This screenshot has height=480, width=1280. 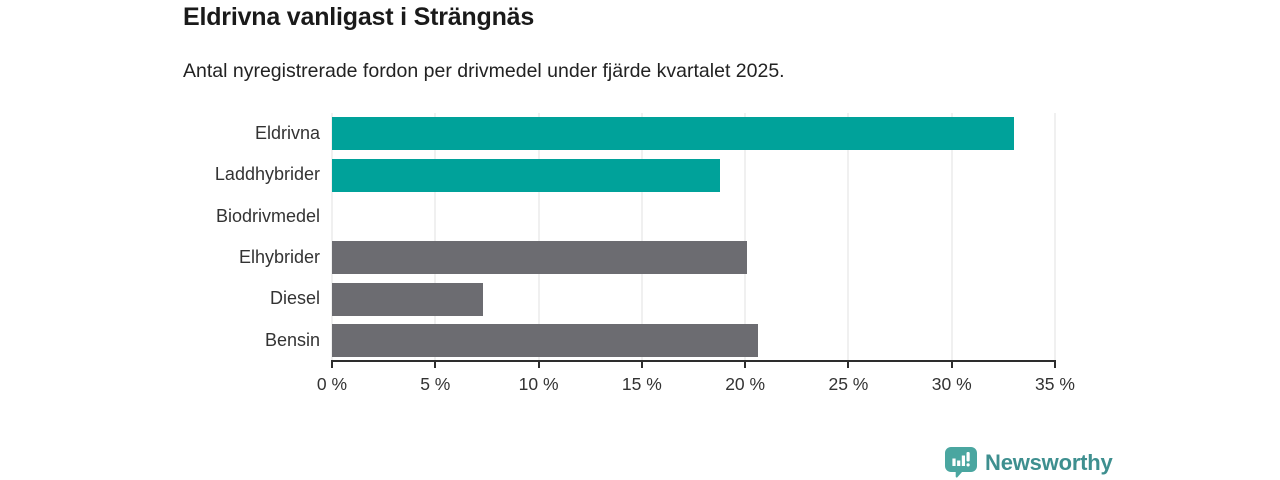 I want to click on value-axis: 0 % 5 % 10 % 15 % 20 % 25 % 30 % 35 %, so click(x=696, y=380).